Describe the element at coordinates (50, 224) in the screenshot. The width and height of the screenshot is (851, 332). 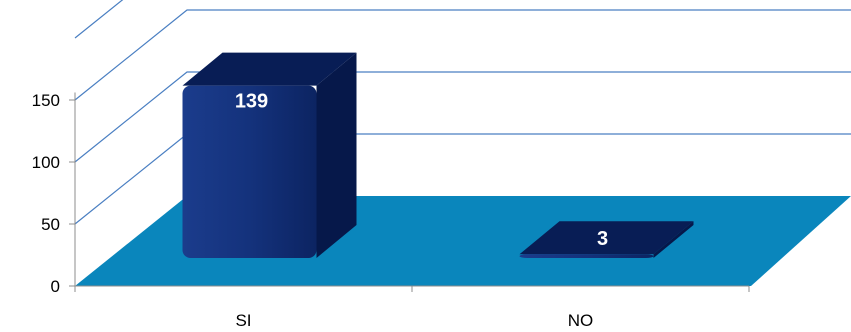
I see `y-tick-label: 50` at that location.